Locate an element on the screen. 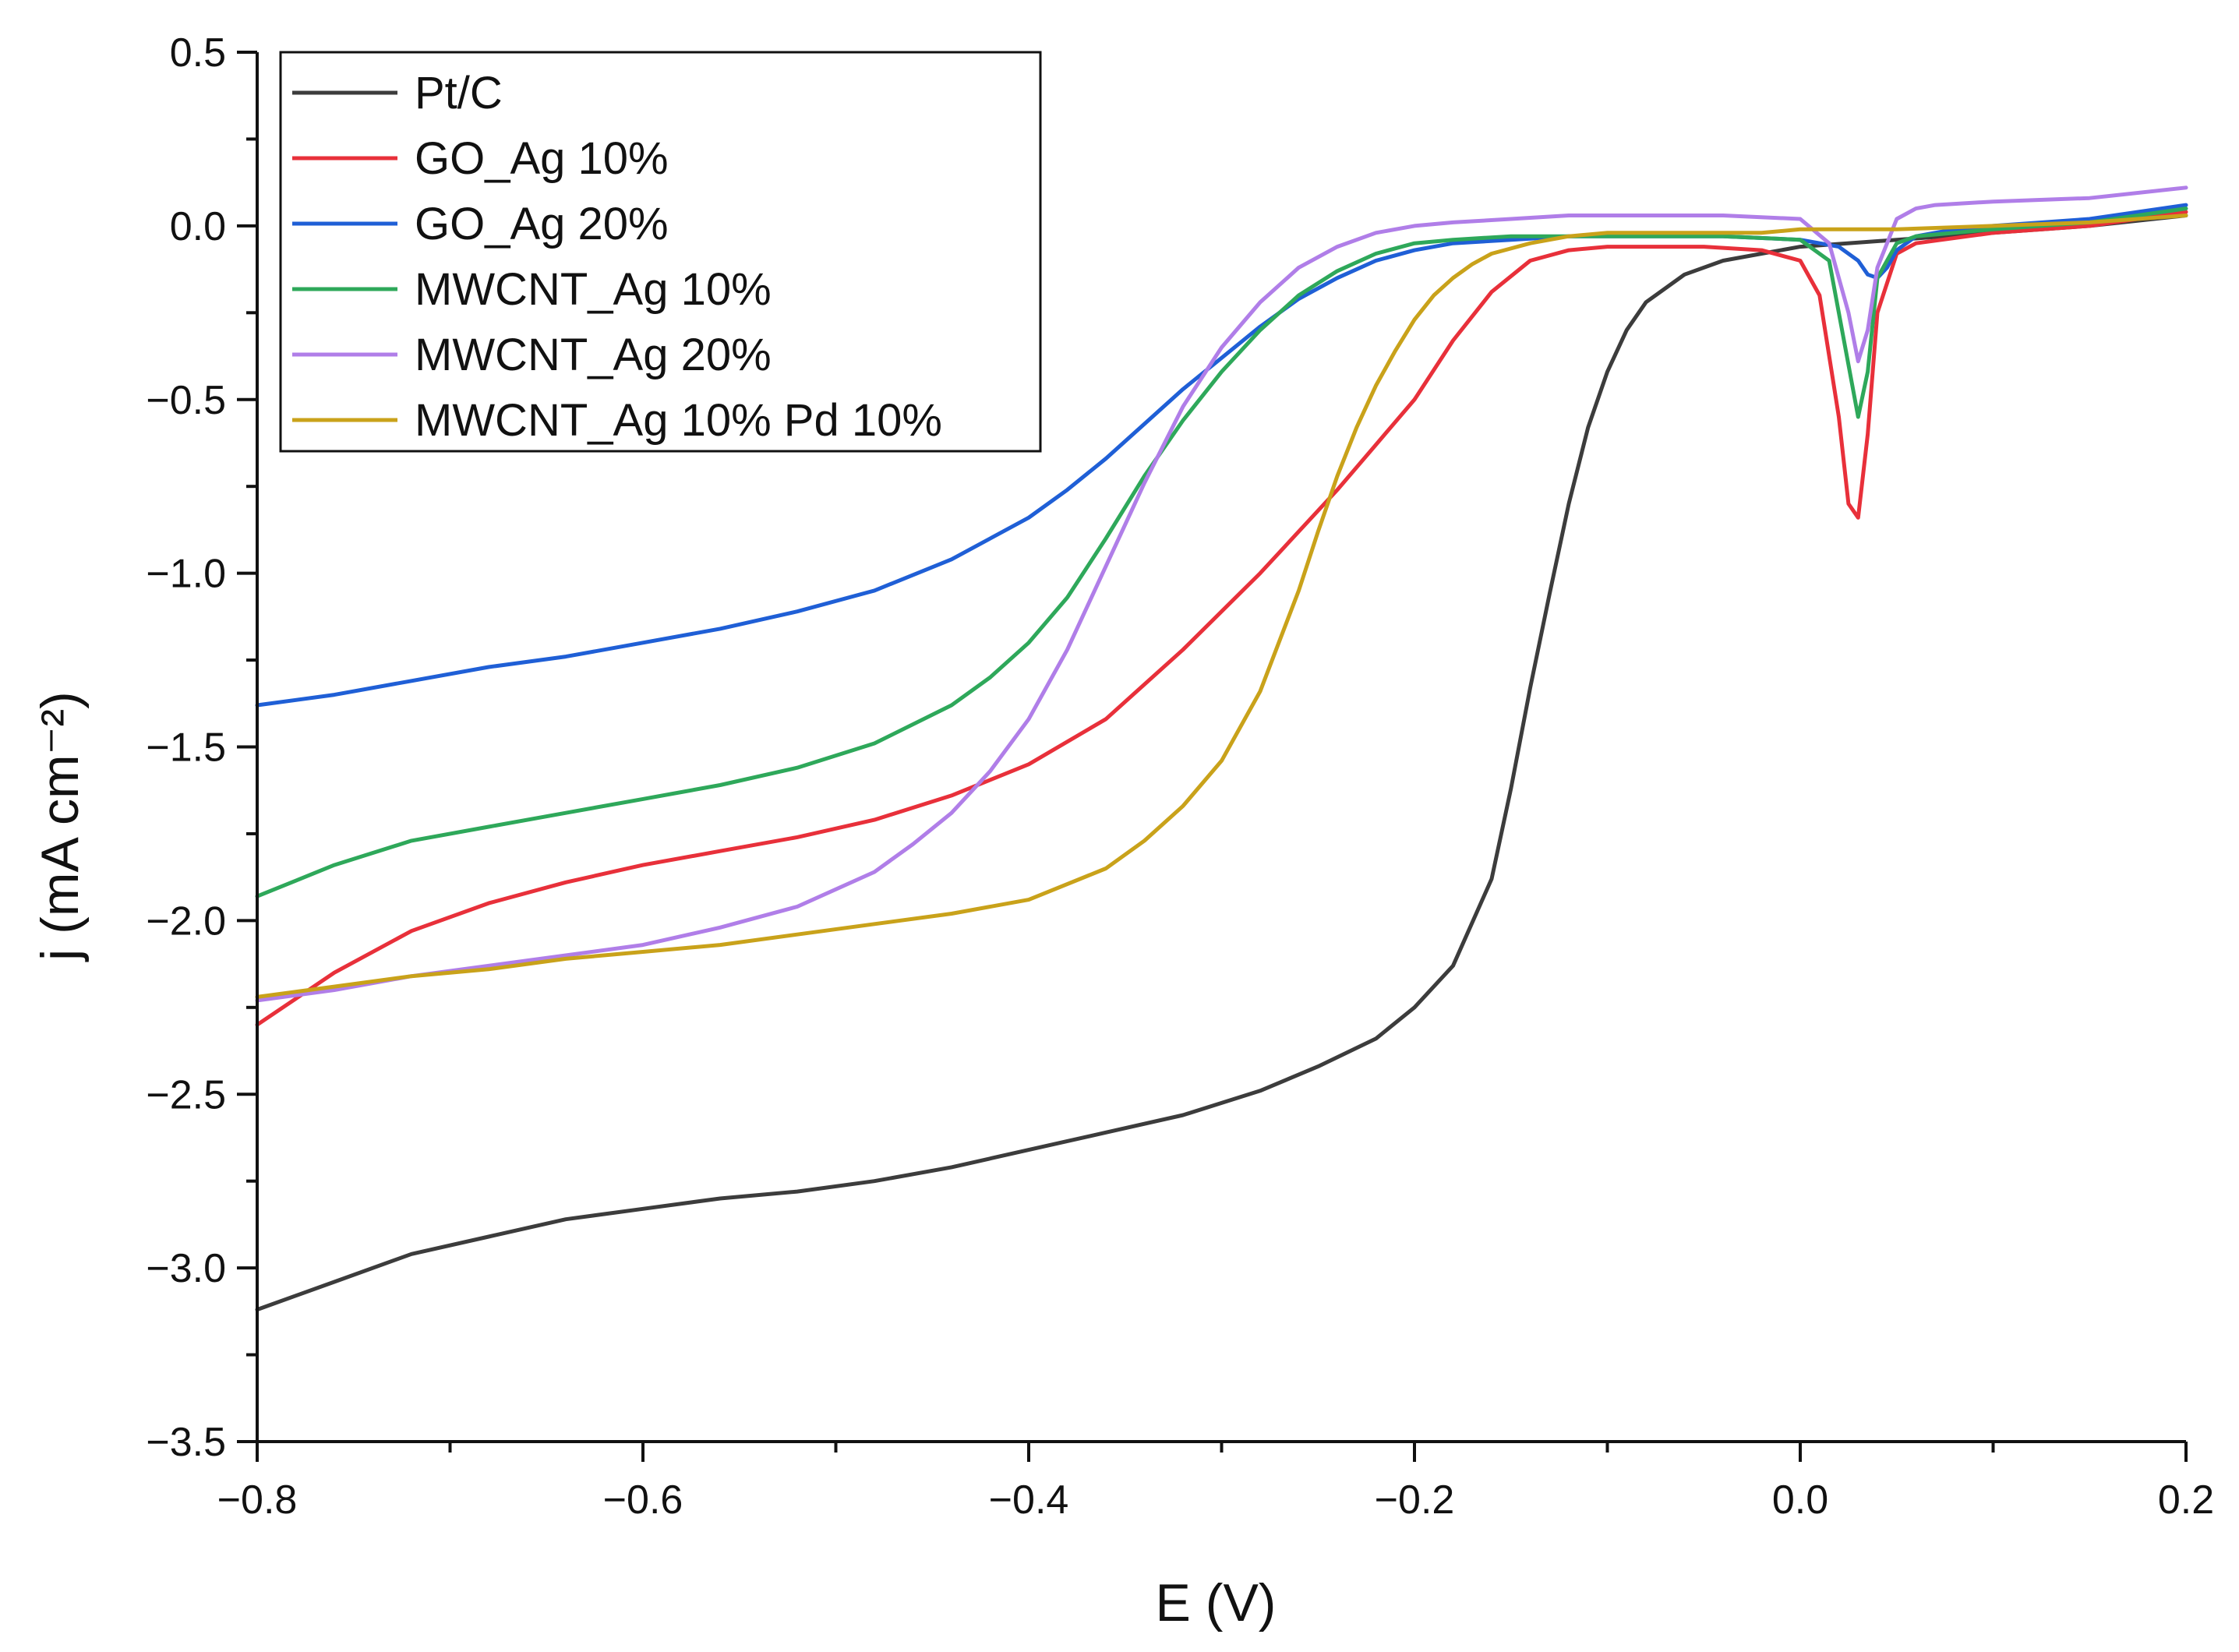 Image resolution: width=2239 pixels, height=1652 pixels. legend-label-6: MWCNT_Ag 10% Pd 10% is located at coordinates (678, 421).